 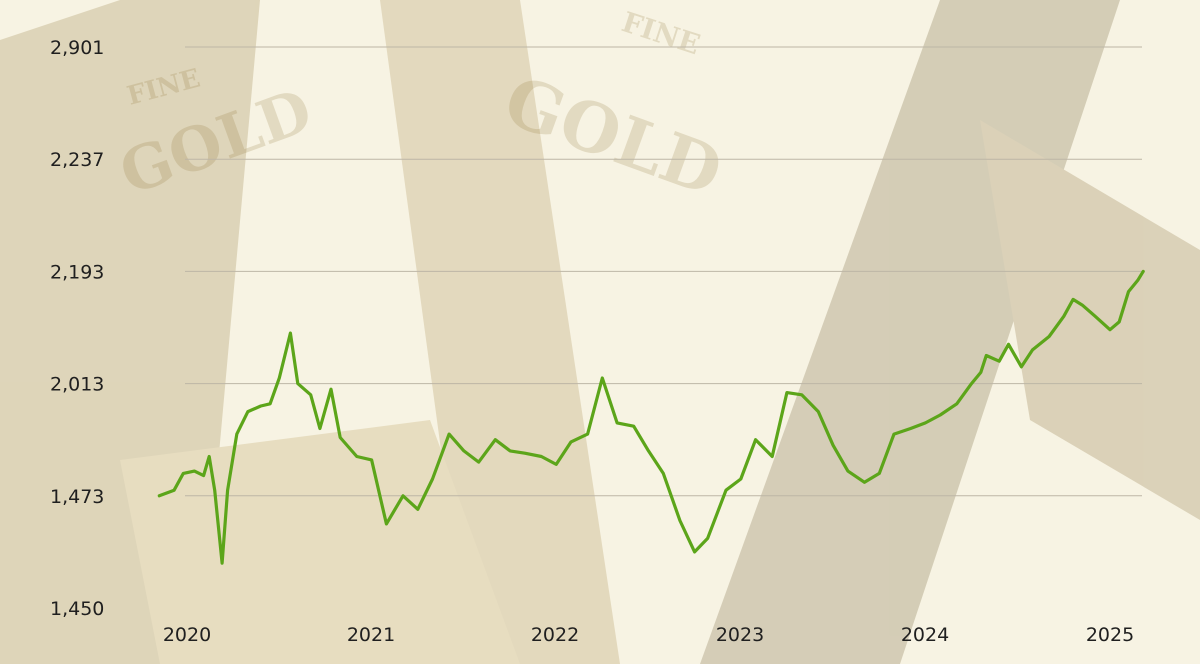 What do you see at coordinates (1110, 635) in the screenshot?
I see `x-tick-label: 2025` at bounding box center [1110, 635].